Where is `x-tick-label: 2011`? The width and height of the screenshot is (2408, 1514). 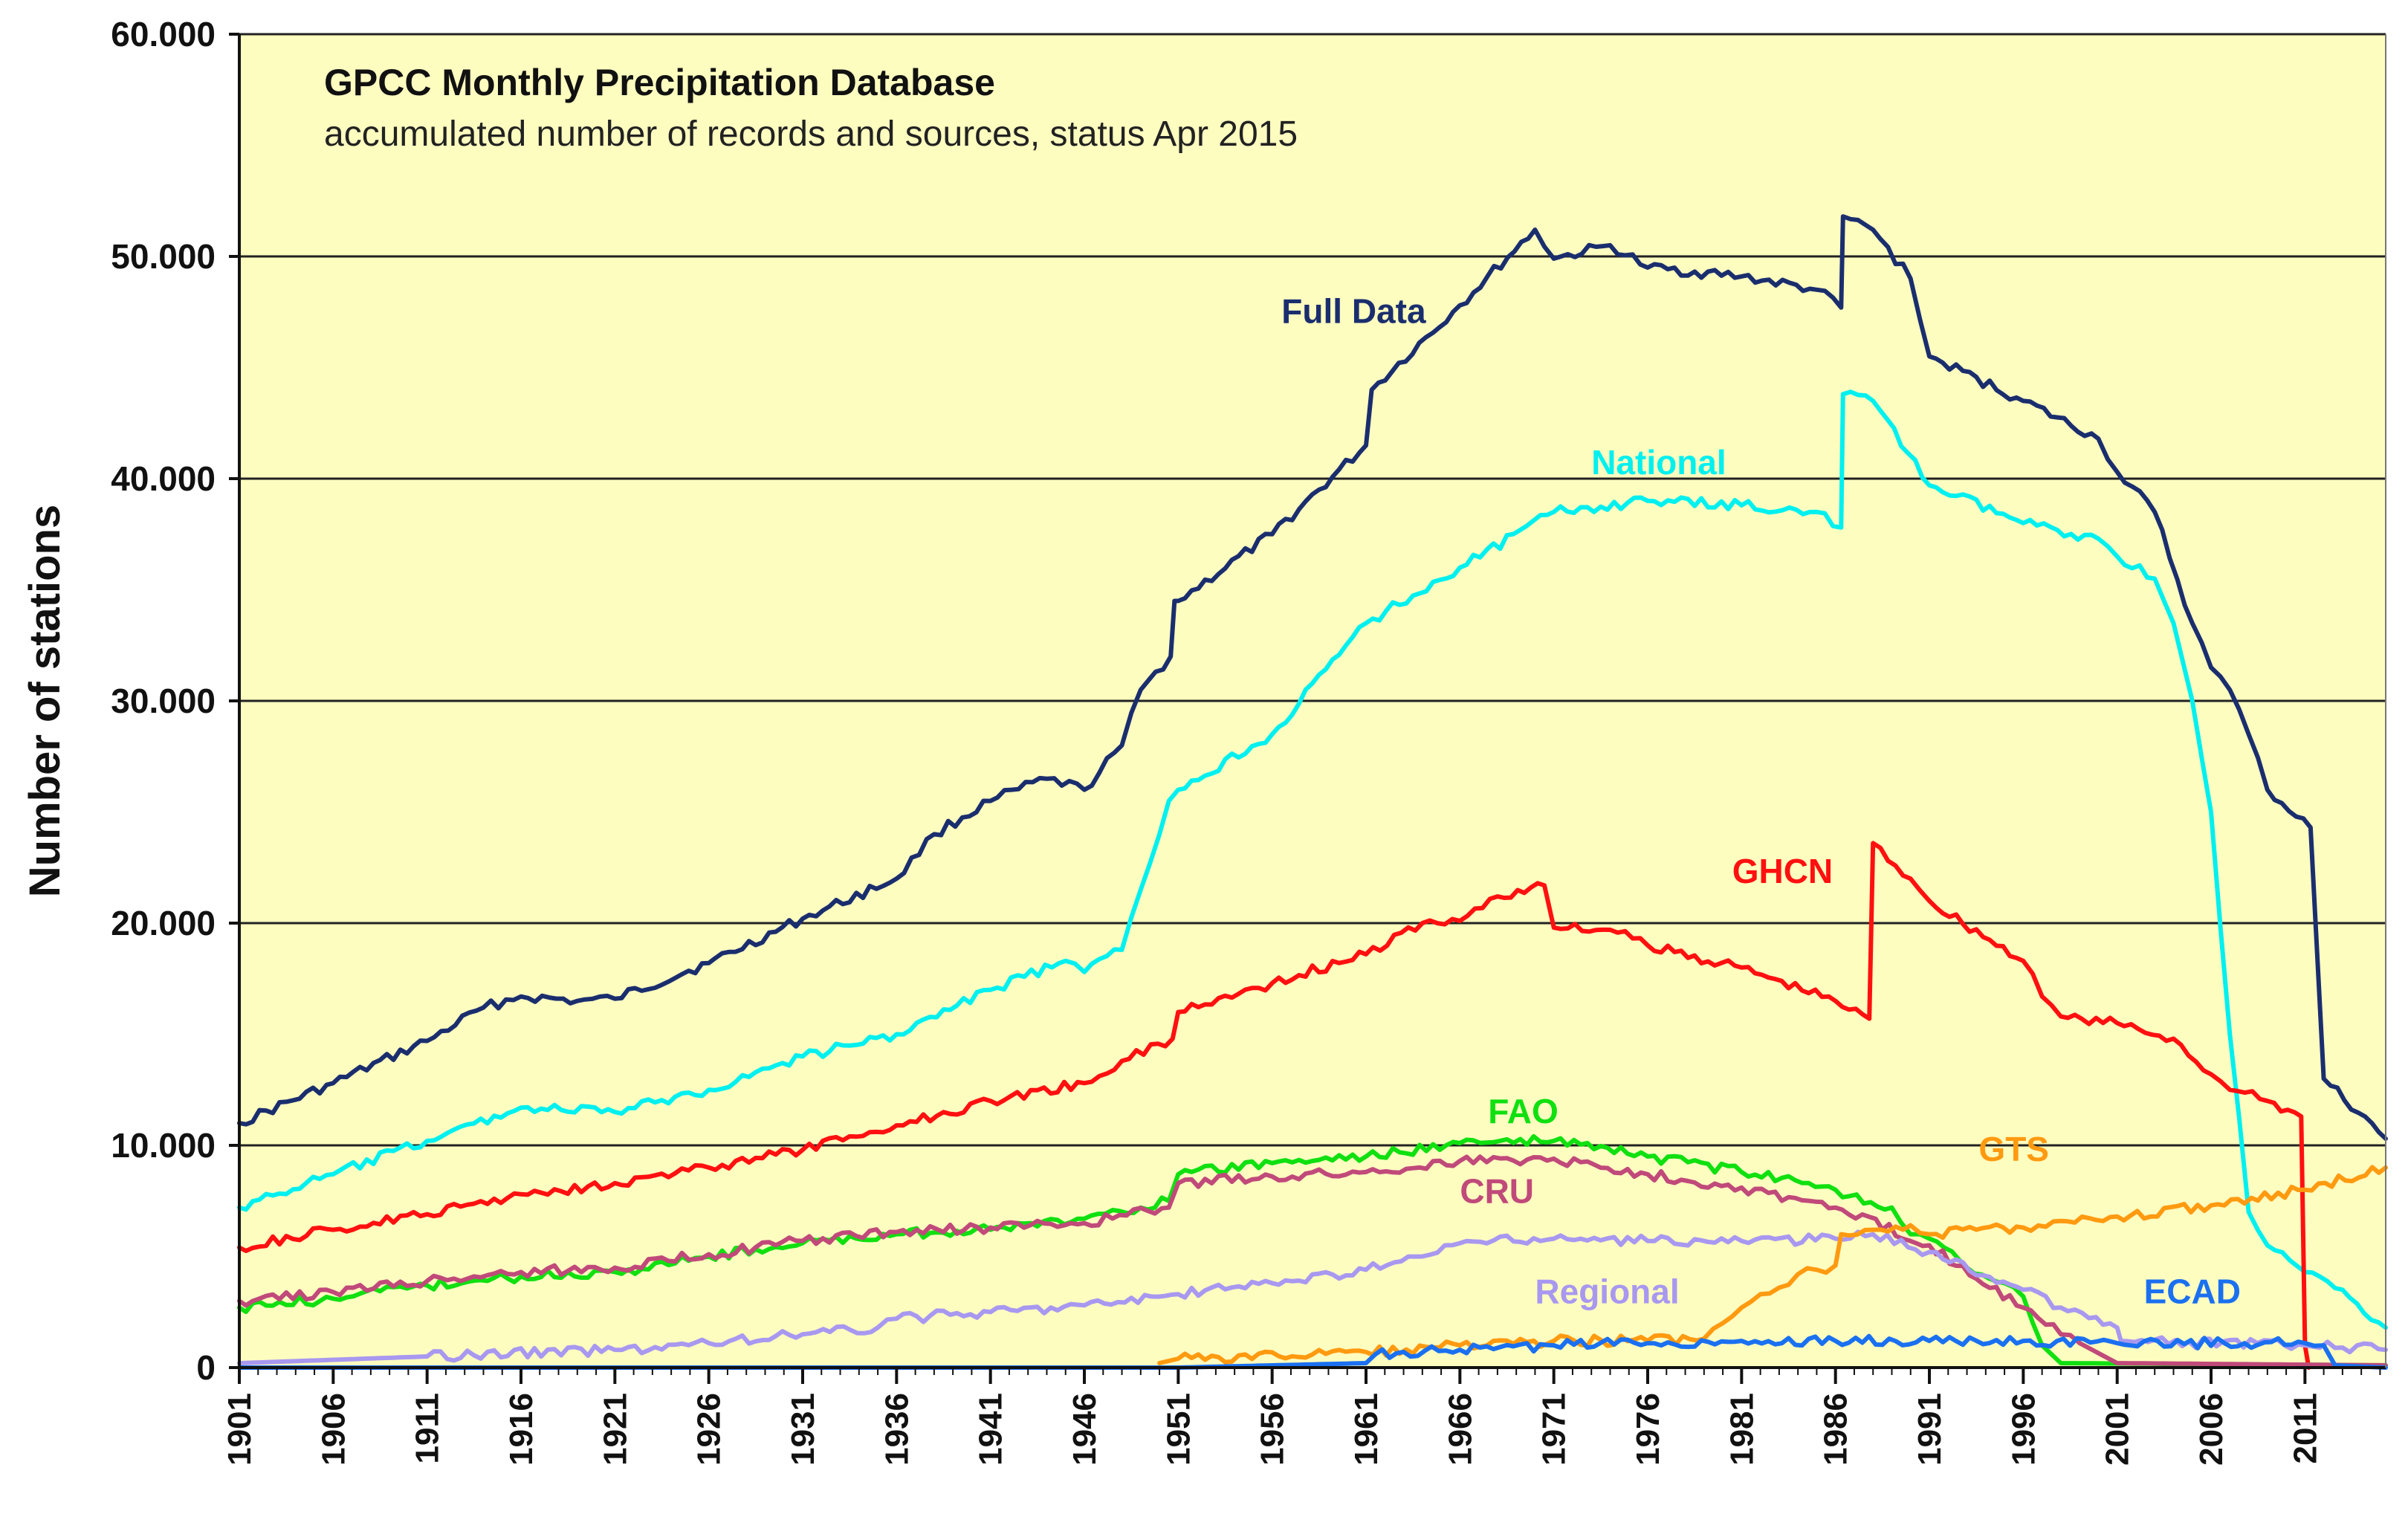 x-tick-label: 2011 is located at coordinates (2305, 1428).